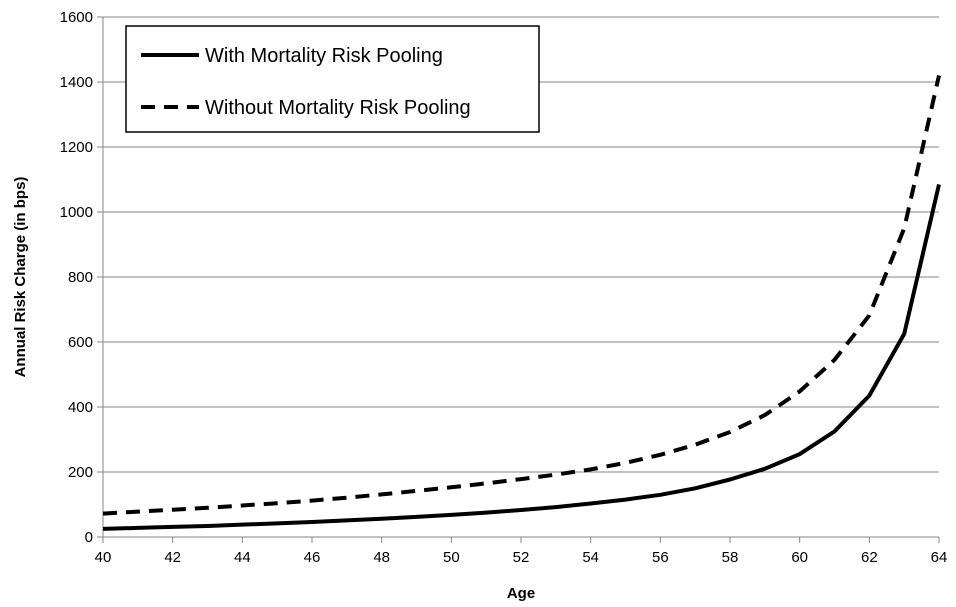 This screenshot has width=956, height=607. What do you see at coordinates (451, 557) in the screenshot?
I see `x-tick-label: 50` at bounding box center [451, 557].